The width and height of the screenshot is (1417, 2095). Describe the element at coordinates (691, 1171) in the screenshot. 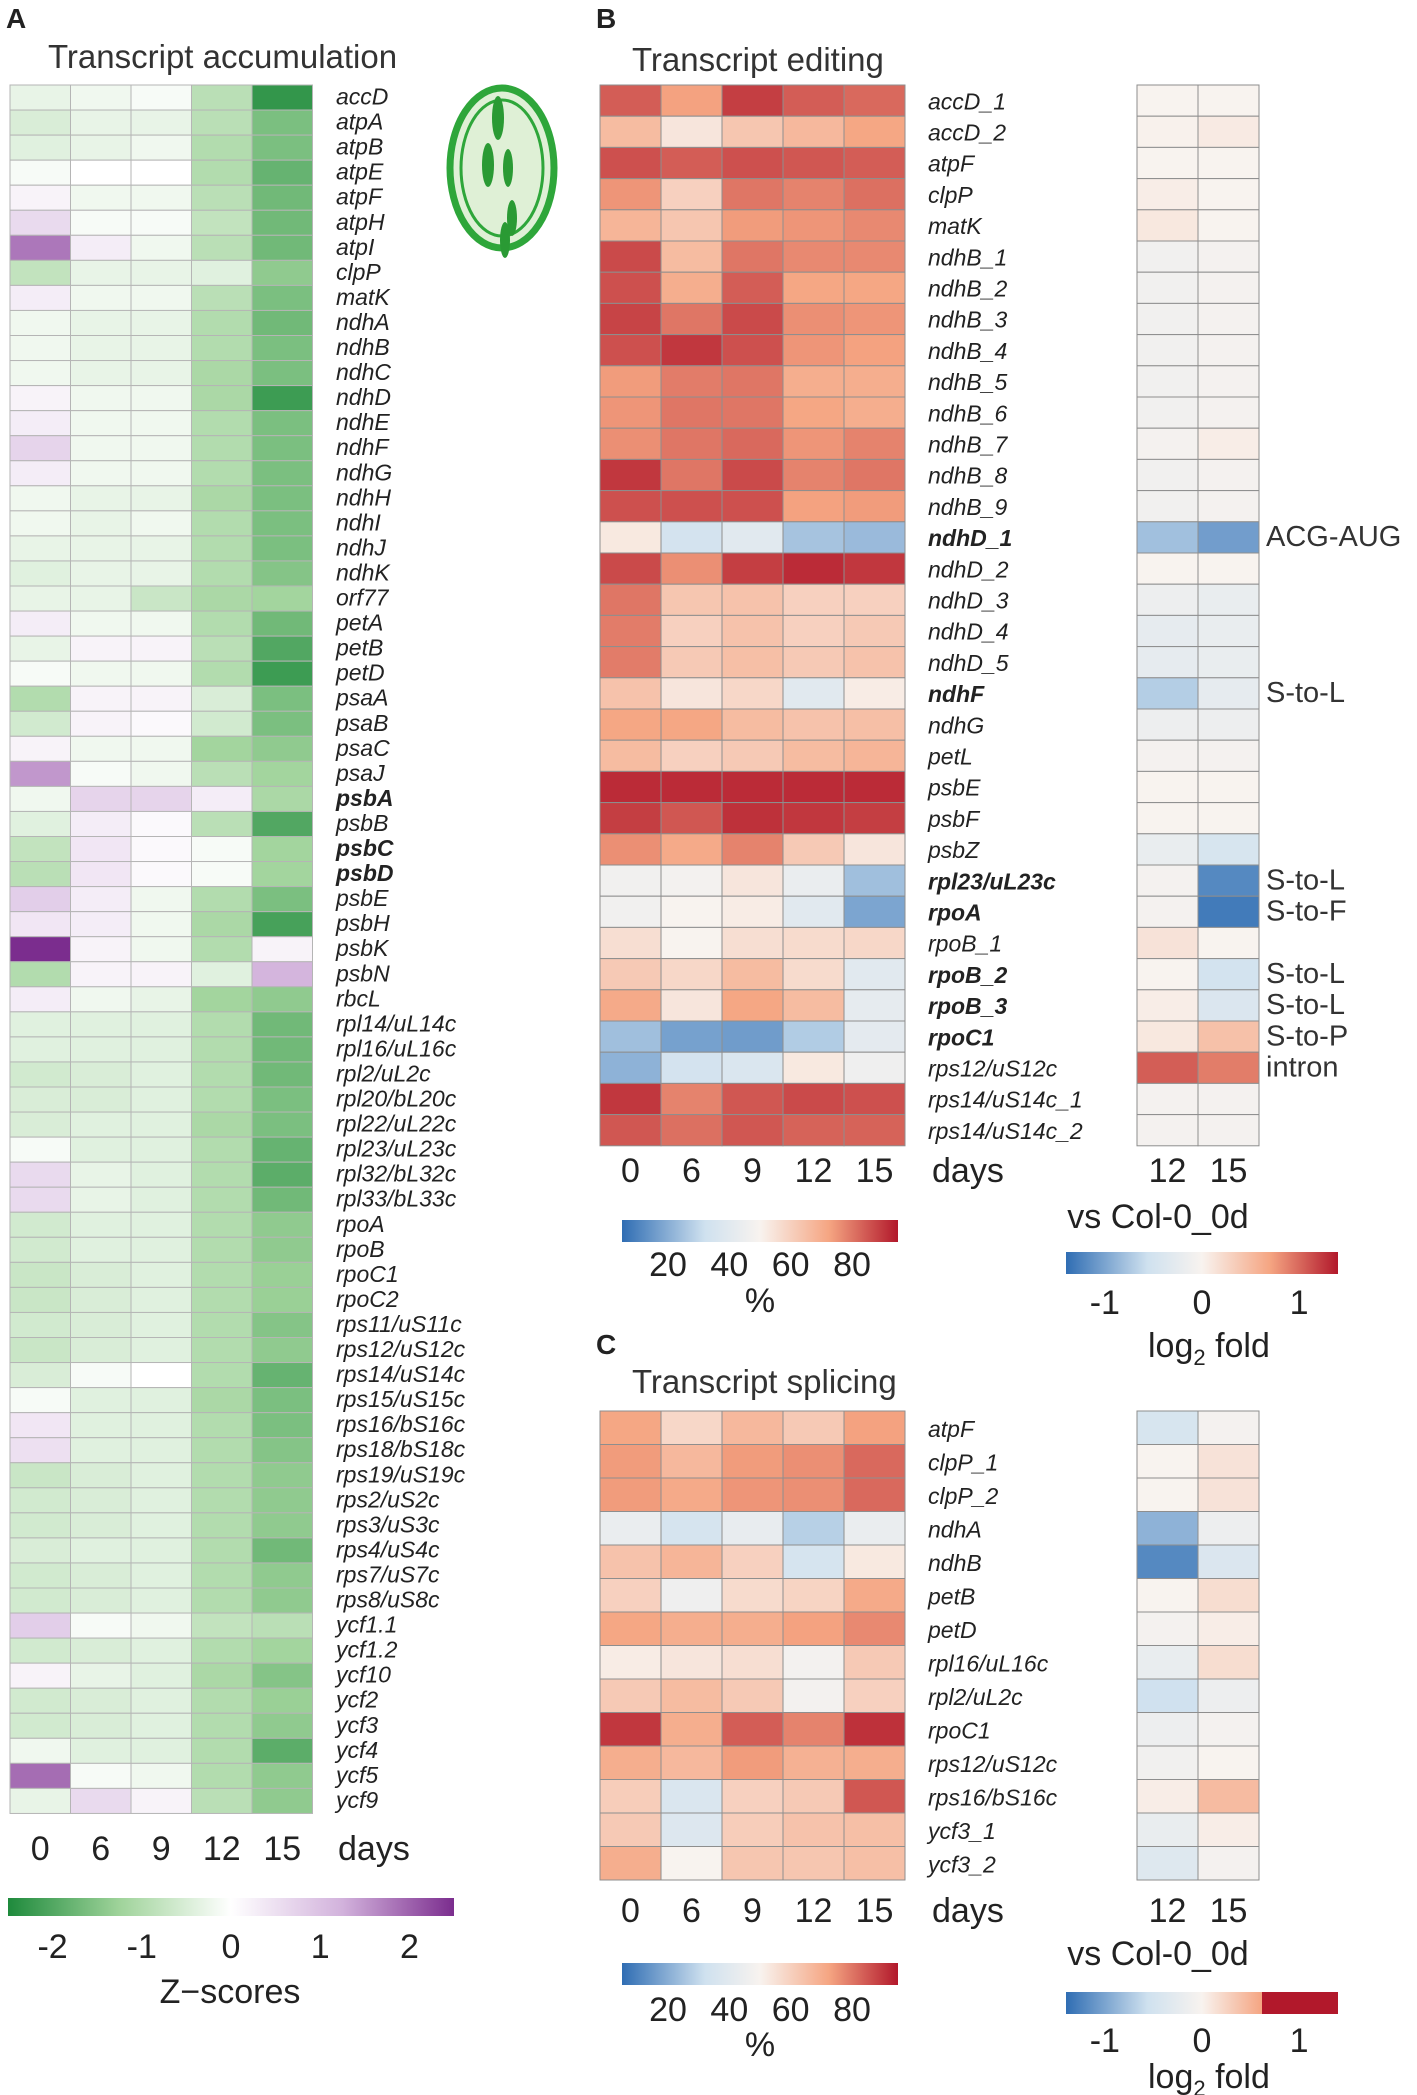

I see `x-tick: 6` at that location.